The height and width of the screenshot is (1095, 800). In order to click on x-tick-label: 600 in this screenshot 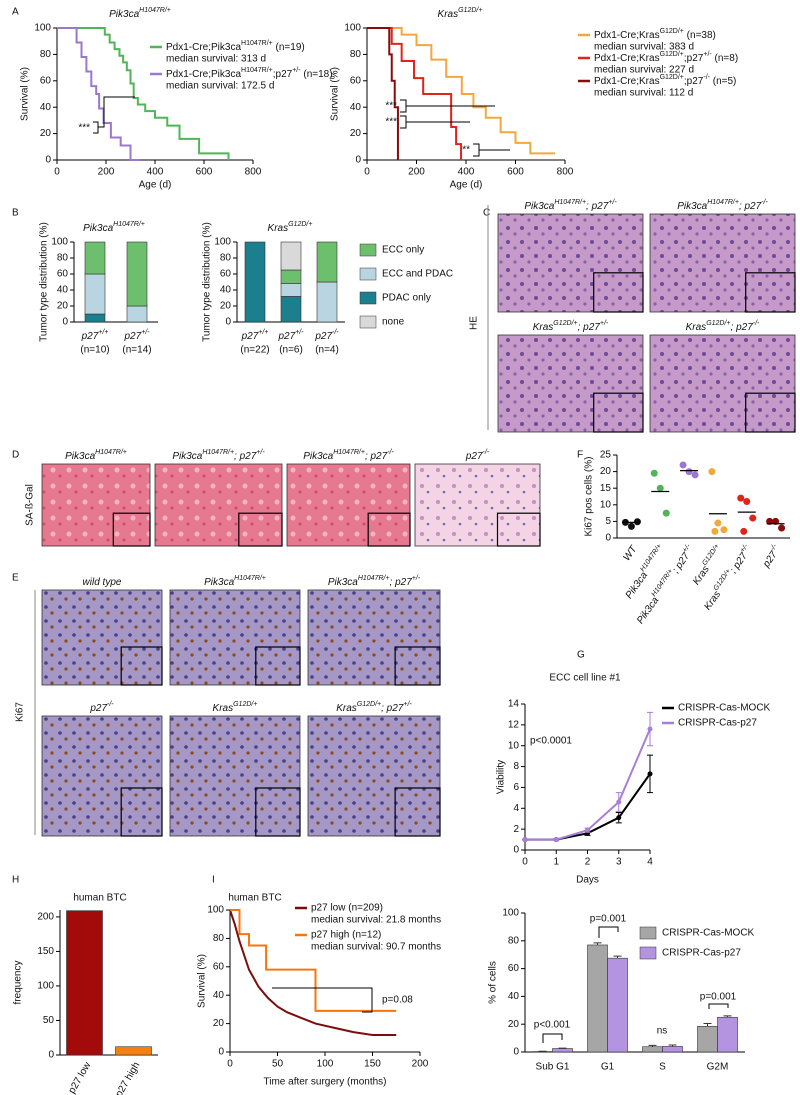, I will do `click(515, 172)`.